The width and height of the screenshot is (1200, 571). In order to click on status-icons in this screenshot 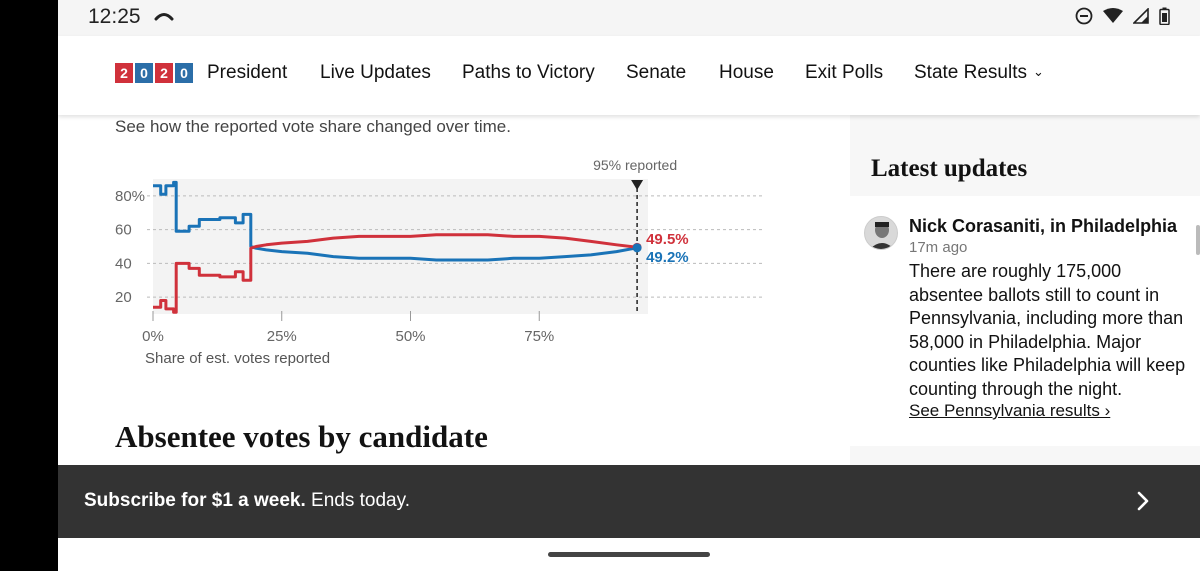, I will do `click(1122, 16)`.